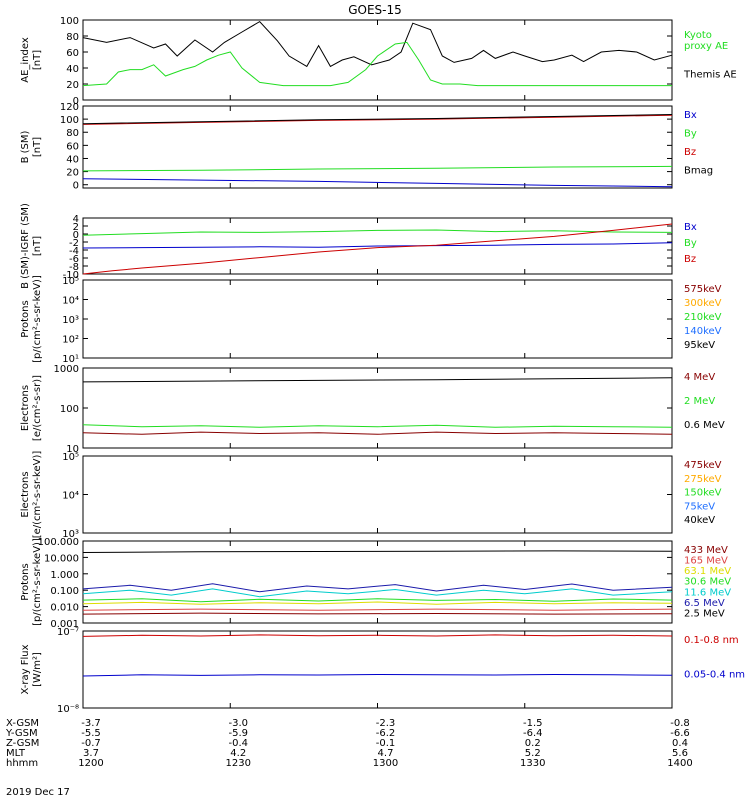 Image resolution: width=750 pixels, height=800 pixels. What do you see at coordinates (70, 534) in the screenshot?
I see `y-tick-label: 10³` at bounding box center [70, 534].